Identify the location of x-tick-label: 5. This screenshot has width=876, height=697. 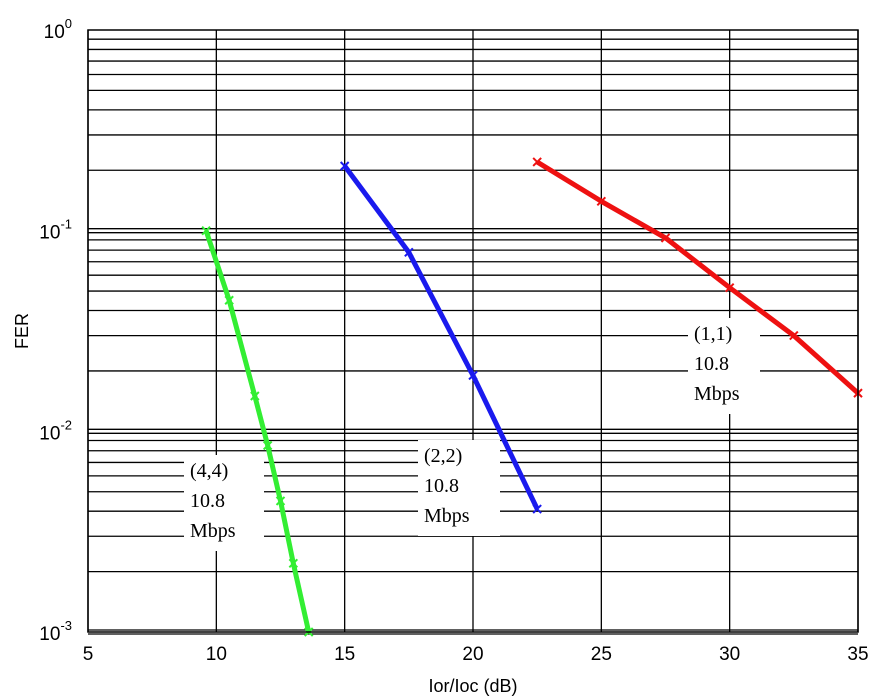
(88, 654).